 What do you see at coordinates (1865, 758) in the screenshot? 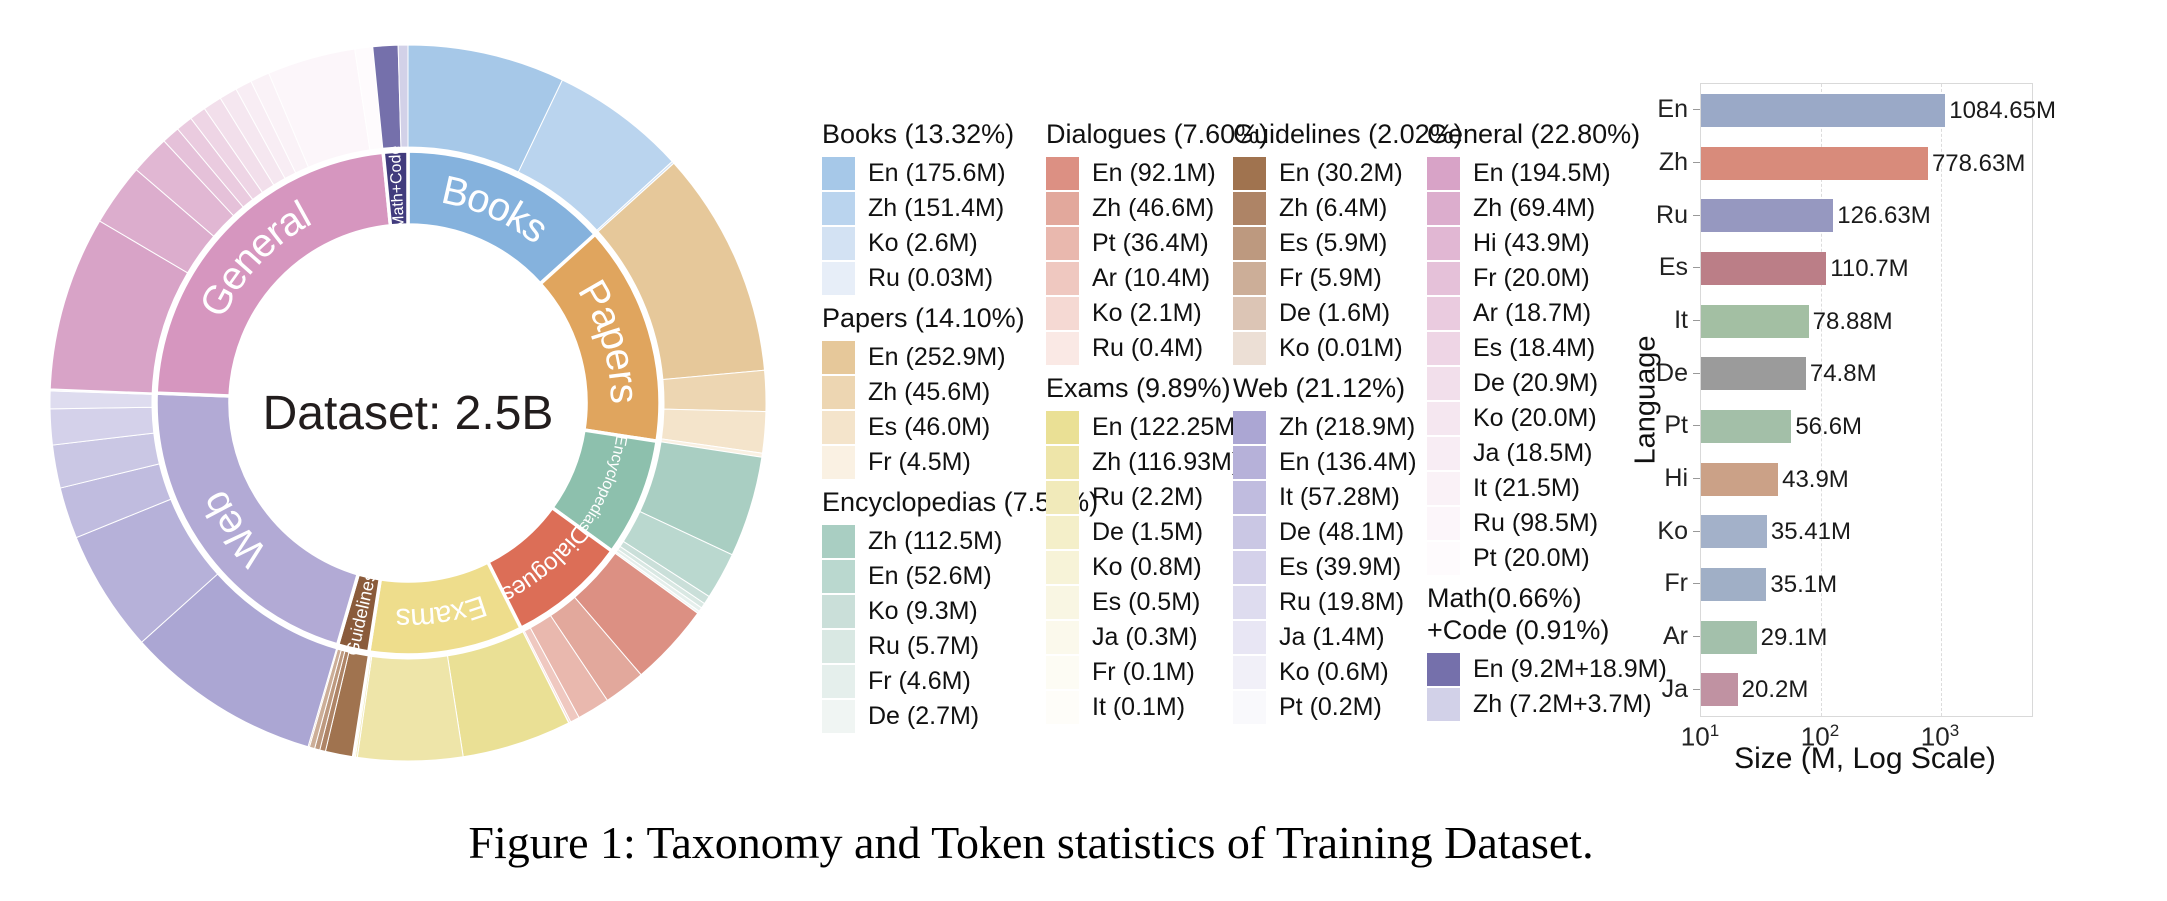
I see `bar-chart-x-axis-title: Size (M, Log Scale)` at bounding box center [1865, 758].